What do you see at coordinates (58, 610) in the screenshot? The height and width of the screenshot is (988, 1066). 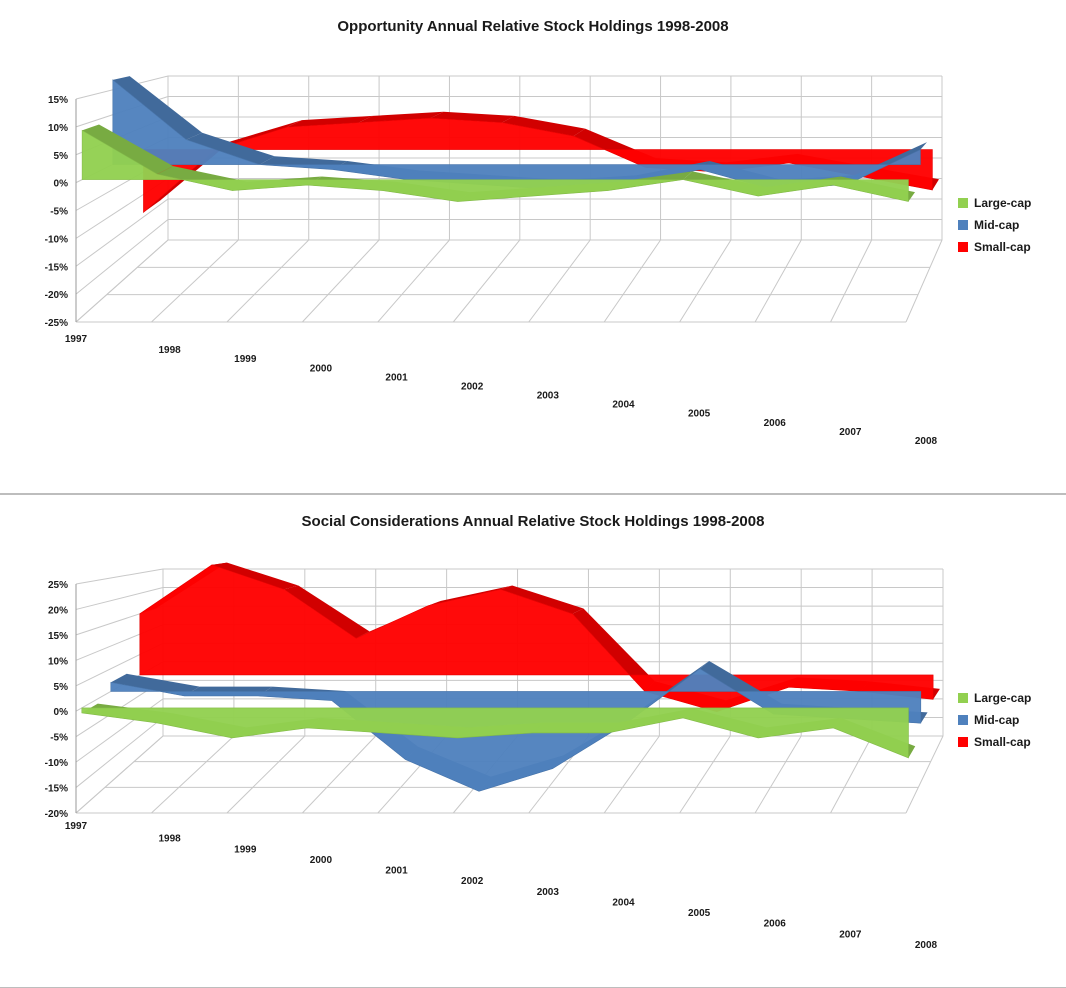 I see `y-tick-label: 20%` at bounding box center [58, 610].